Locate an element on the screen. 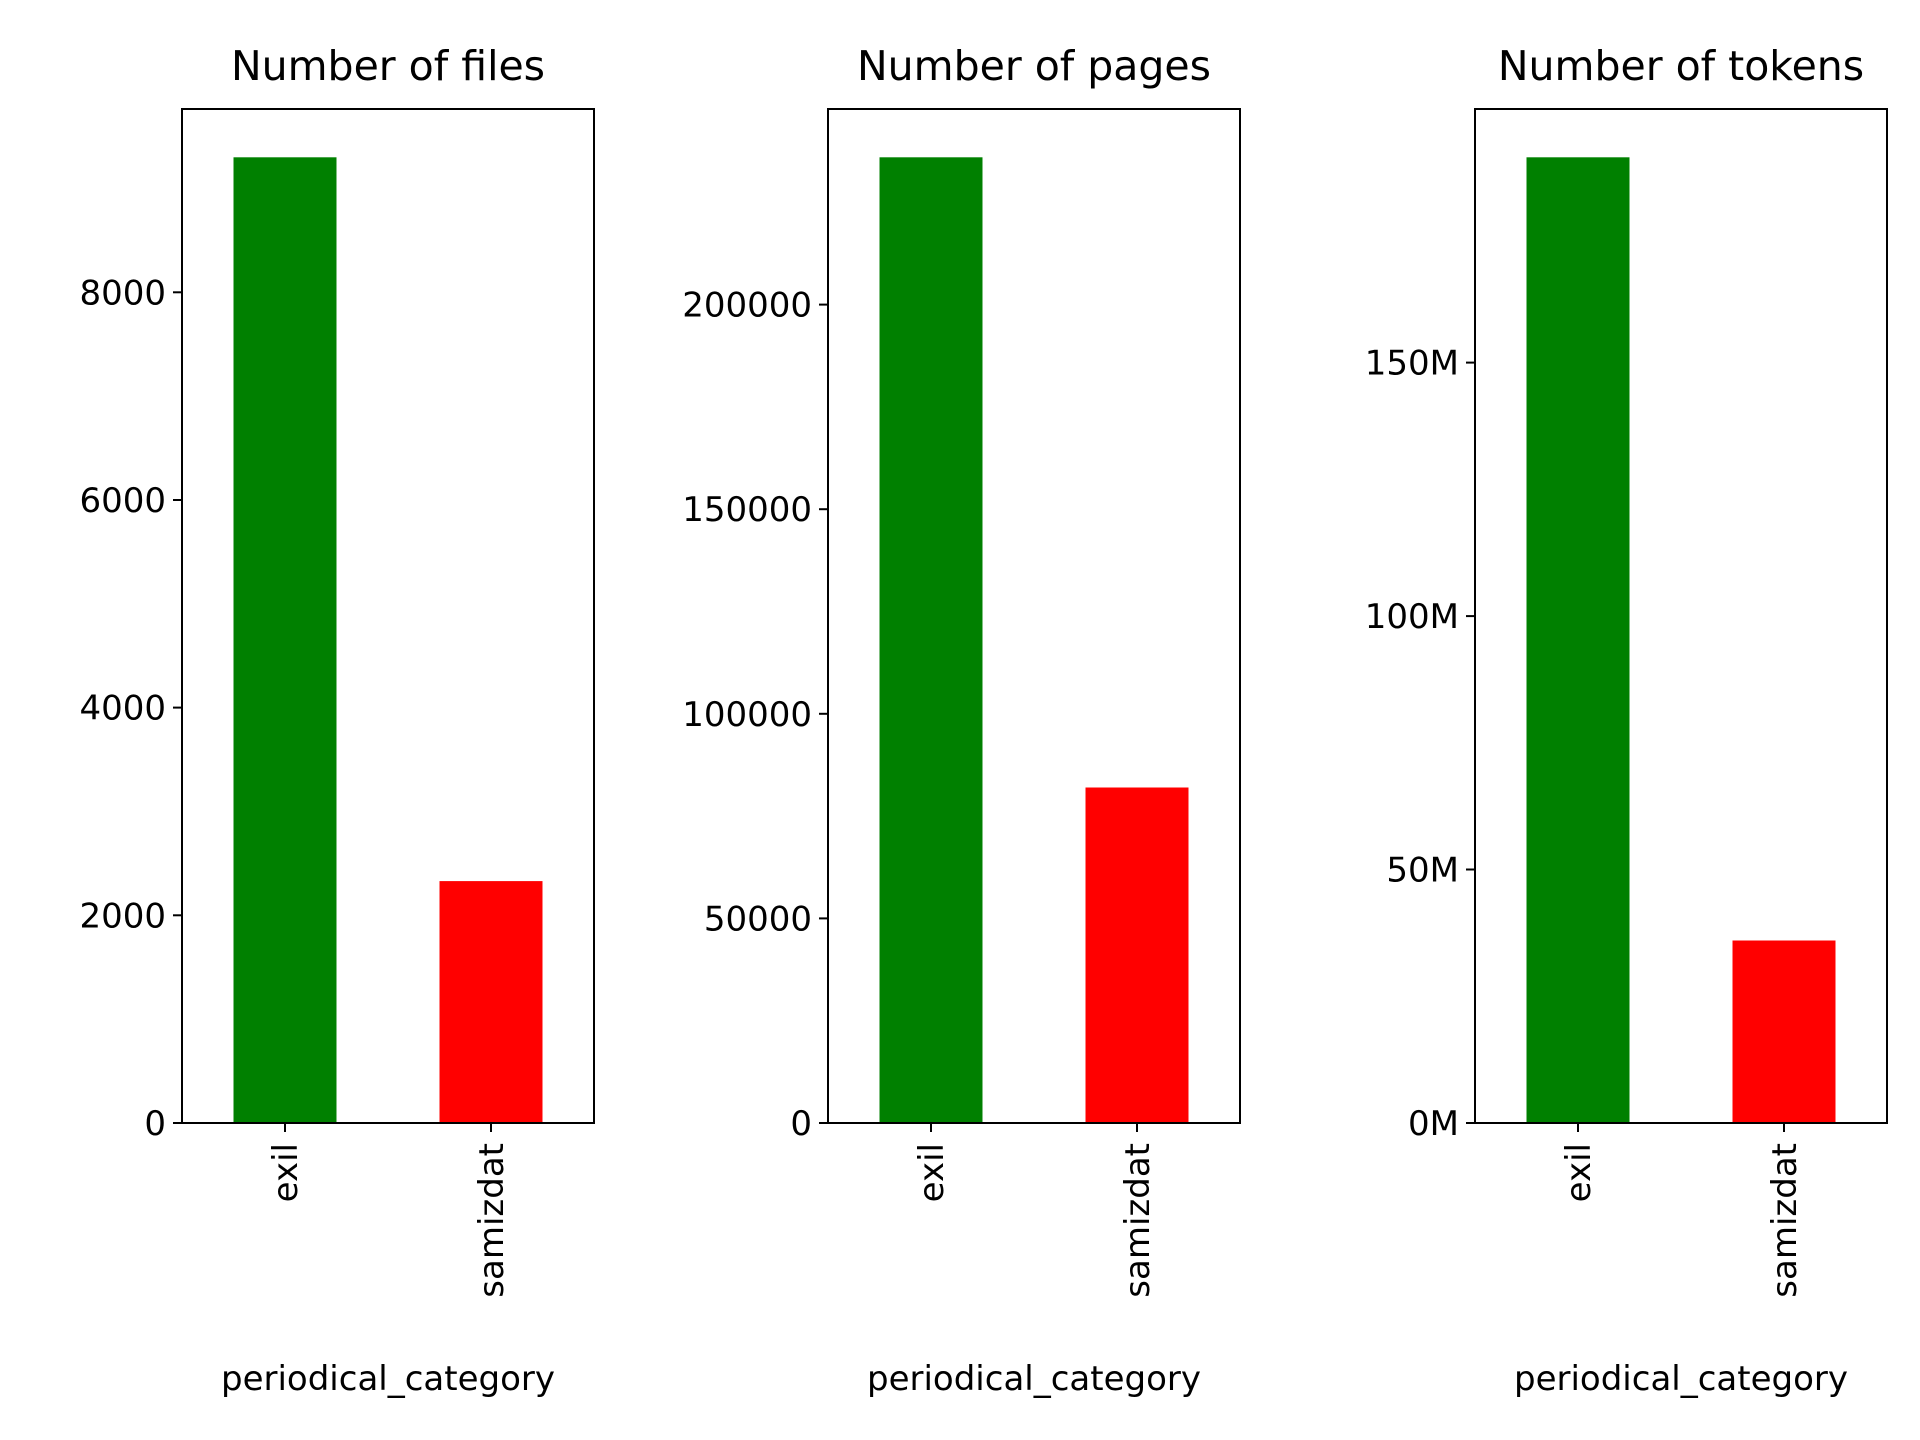 The height and width of the screenshot is (1440, 1920). y-tick-label: 2000 is located at coordinates (122, 916).